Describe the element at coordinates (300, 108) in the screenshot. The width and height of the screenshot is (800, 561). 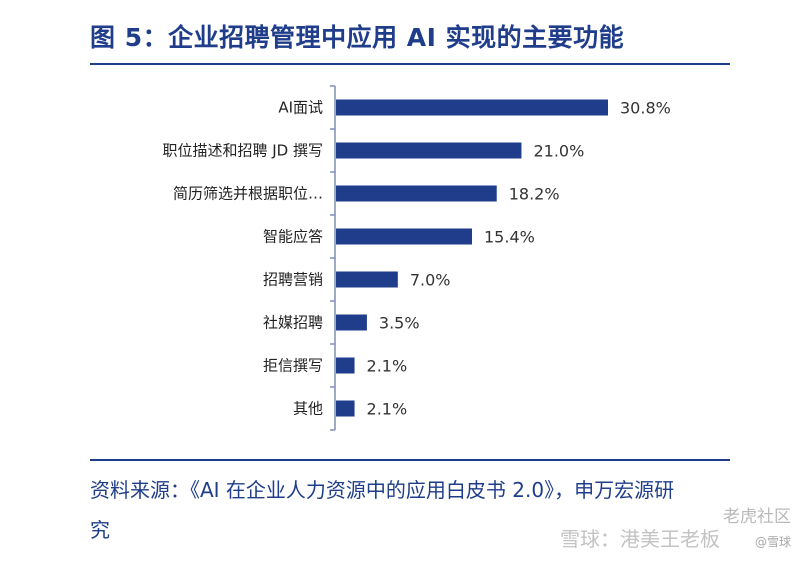
I see `category-label: AI面试` at that location.